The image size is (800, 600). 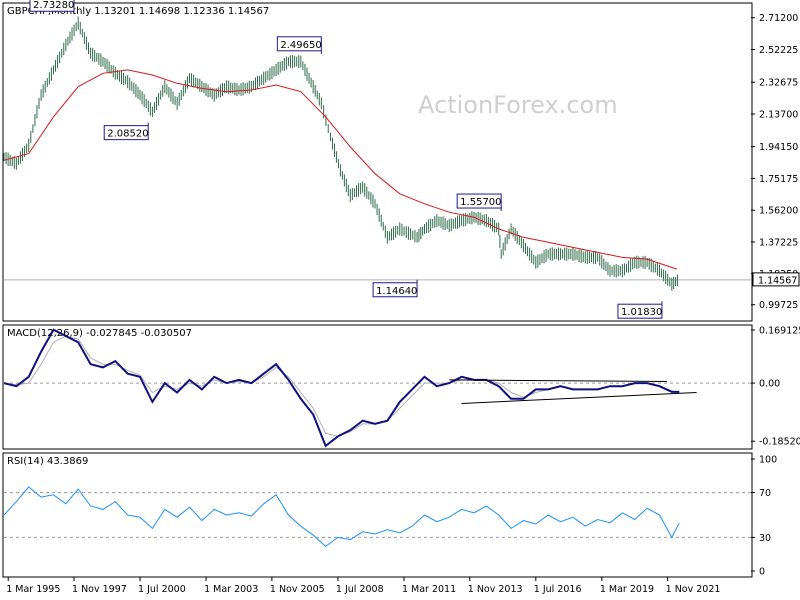 What do you see at coordinates (33, 589) in the screenshot?
I see `x-tick-label: 1 Mar 1995` at bounding box center [33, 589].